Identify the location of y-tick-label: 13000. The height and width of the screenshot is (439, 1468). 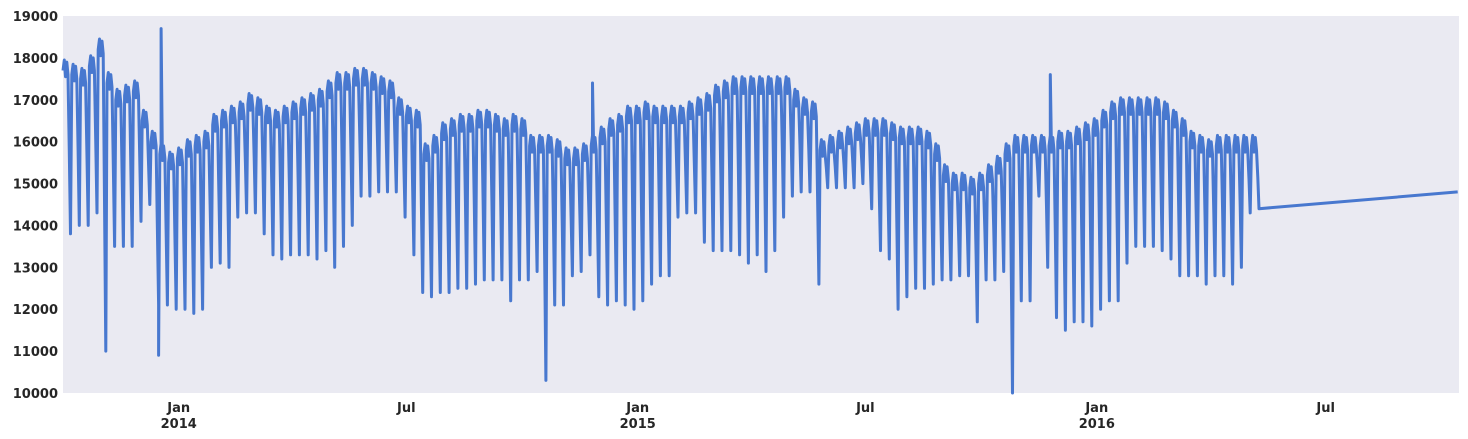
(35, 268).